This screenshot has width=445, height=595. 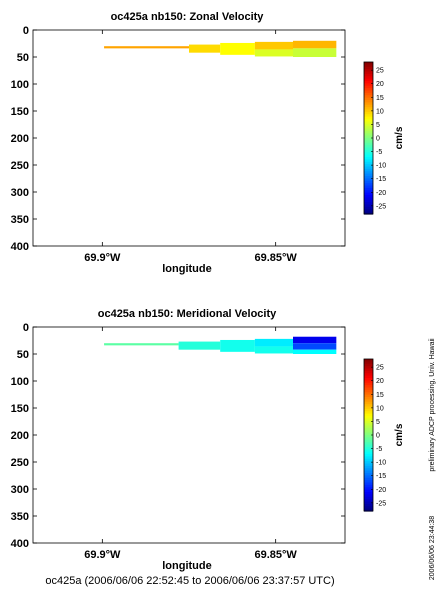 What do you see at coordinates (381, 193) in the screenshot?
I see `zonal-colorbar-tick-label: -20` at bounding box center [381, 193].